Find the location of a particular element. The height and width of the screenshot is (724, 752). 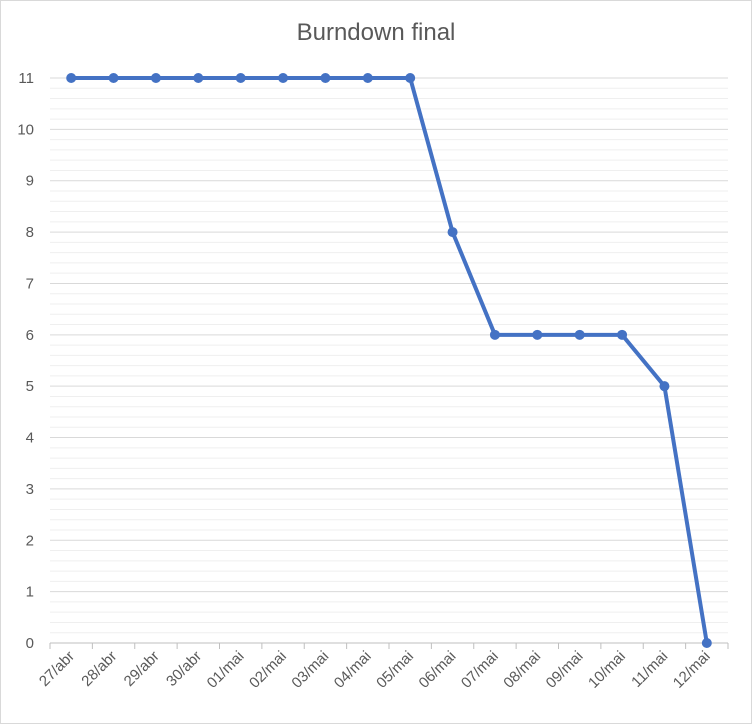

y-tick-label: 4 is located at coordinates (30, 438).